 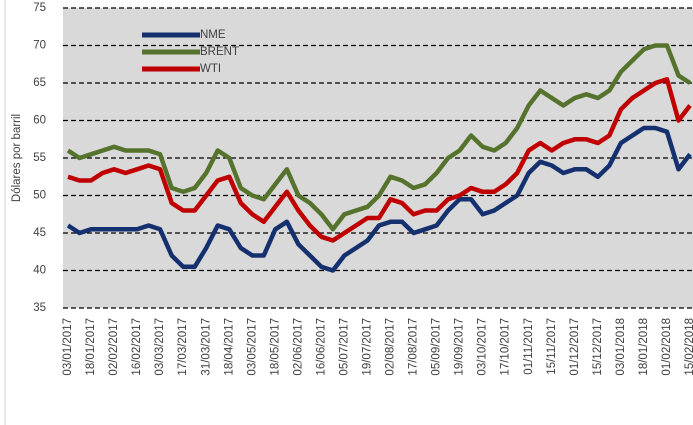 I want to click on y-tick-label: 50, so click(x=39, y=196).